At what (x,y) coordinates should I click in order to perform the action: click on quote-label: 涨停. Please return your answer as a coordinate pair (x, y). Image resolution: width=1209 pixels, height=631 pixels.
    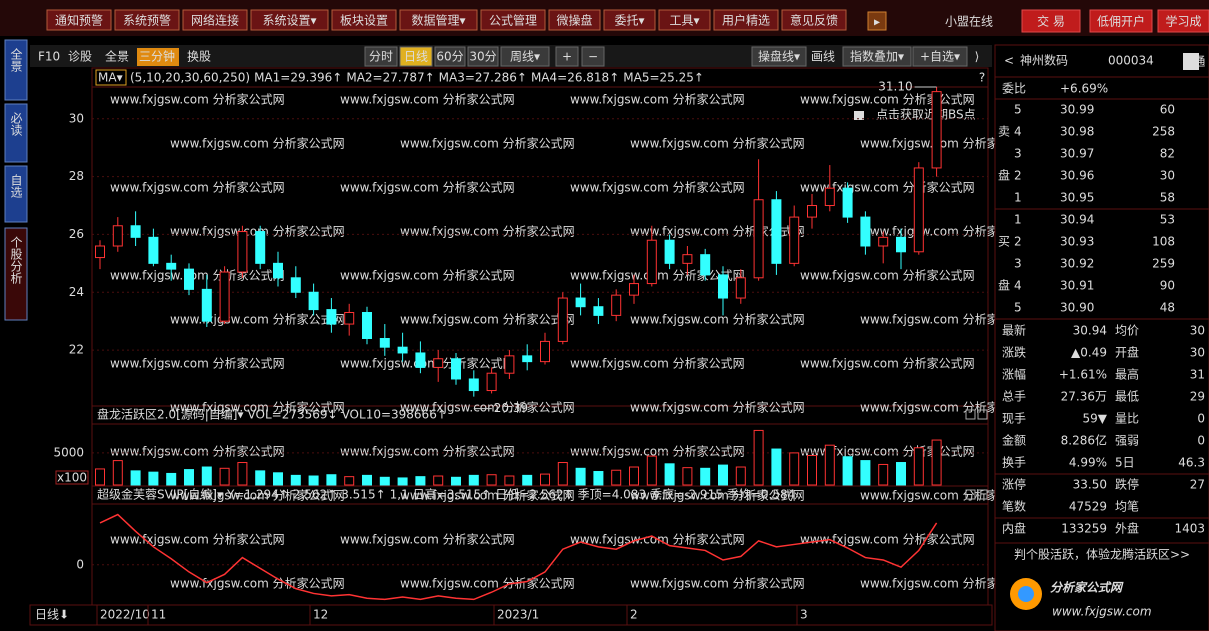
    Looking at the image, I should click on (1014, 484).